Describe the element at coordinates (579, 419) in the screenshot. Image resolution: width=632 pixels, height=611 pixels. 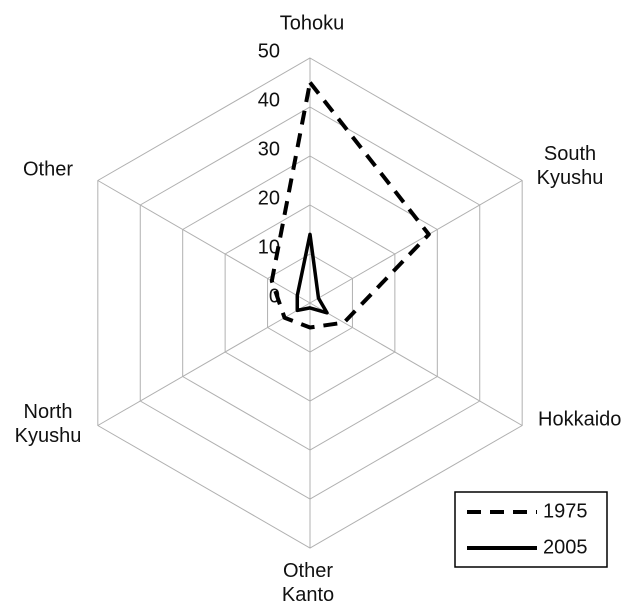
I see `category-label: Hokkaido` at that location.